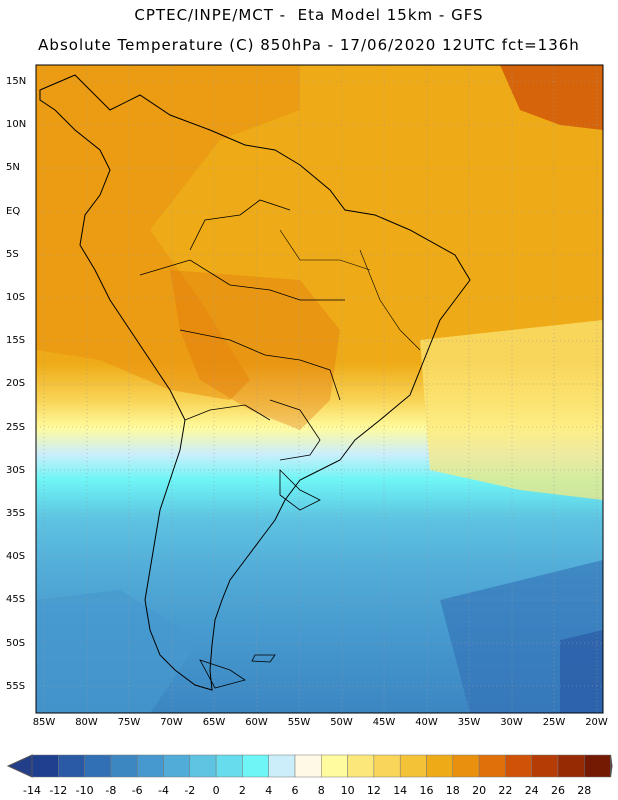  I want to click on mild-ocean-east, so click(511, 410).